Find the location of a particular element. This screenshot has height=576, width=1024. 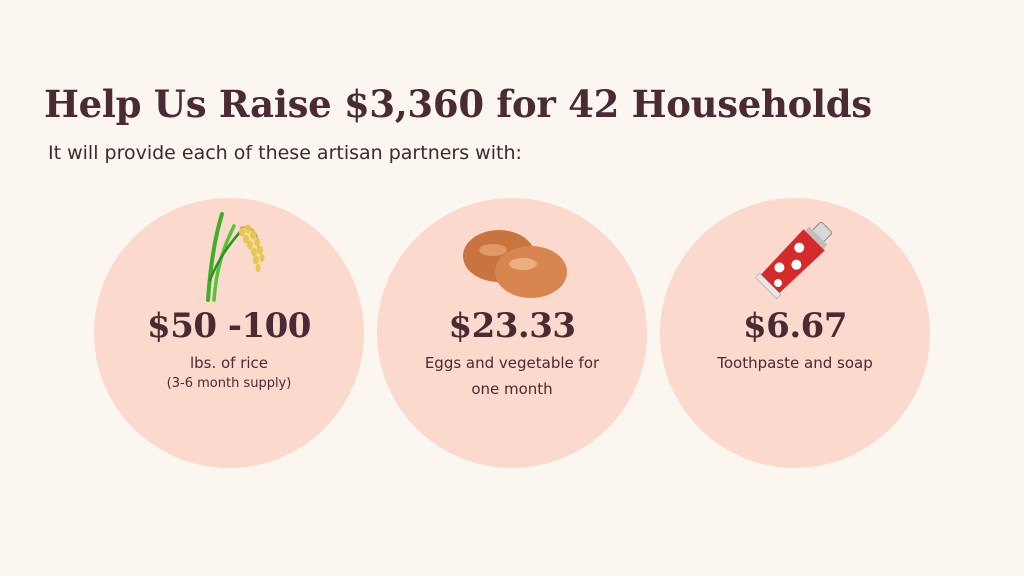

rice-price: $50 -100 is located at coordinates (229, 326).